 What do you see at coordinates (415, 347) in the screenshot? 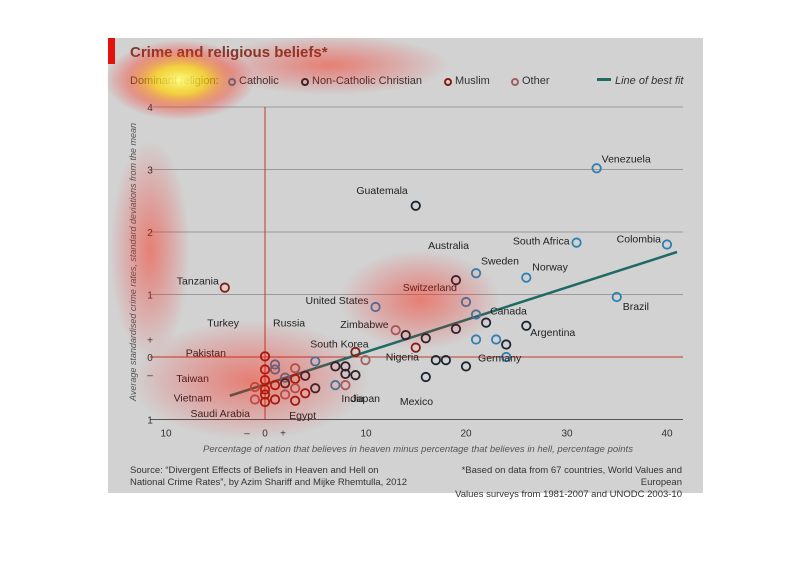
I see `scatter-point-nigeria` at bounding box center [415, 347].